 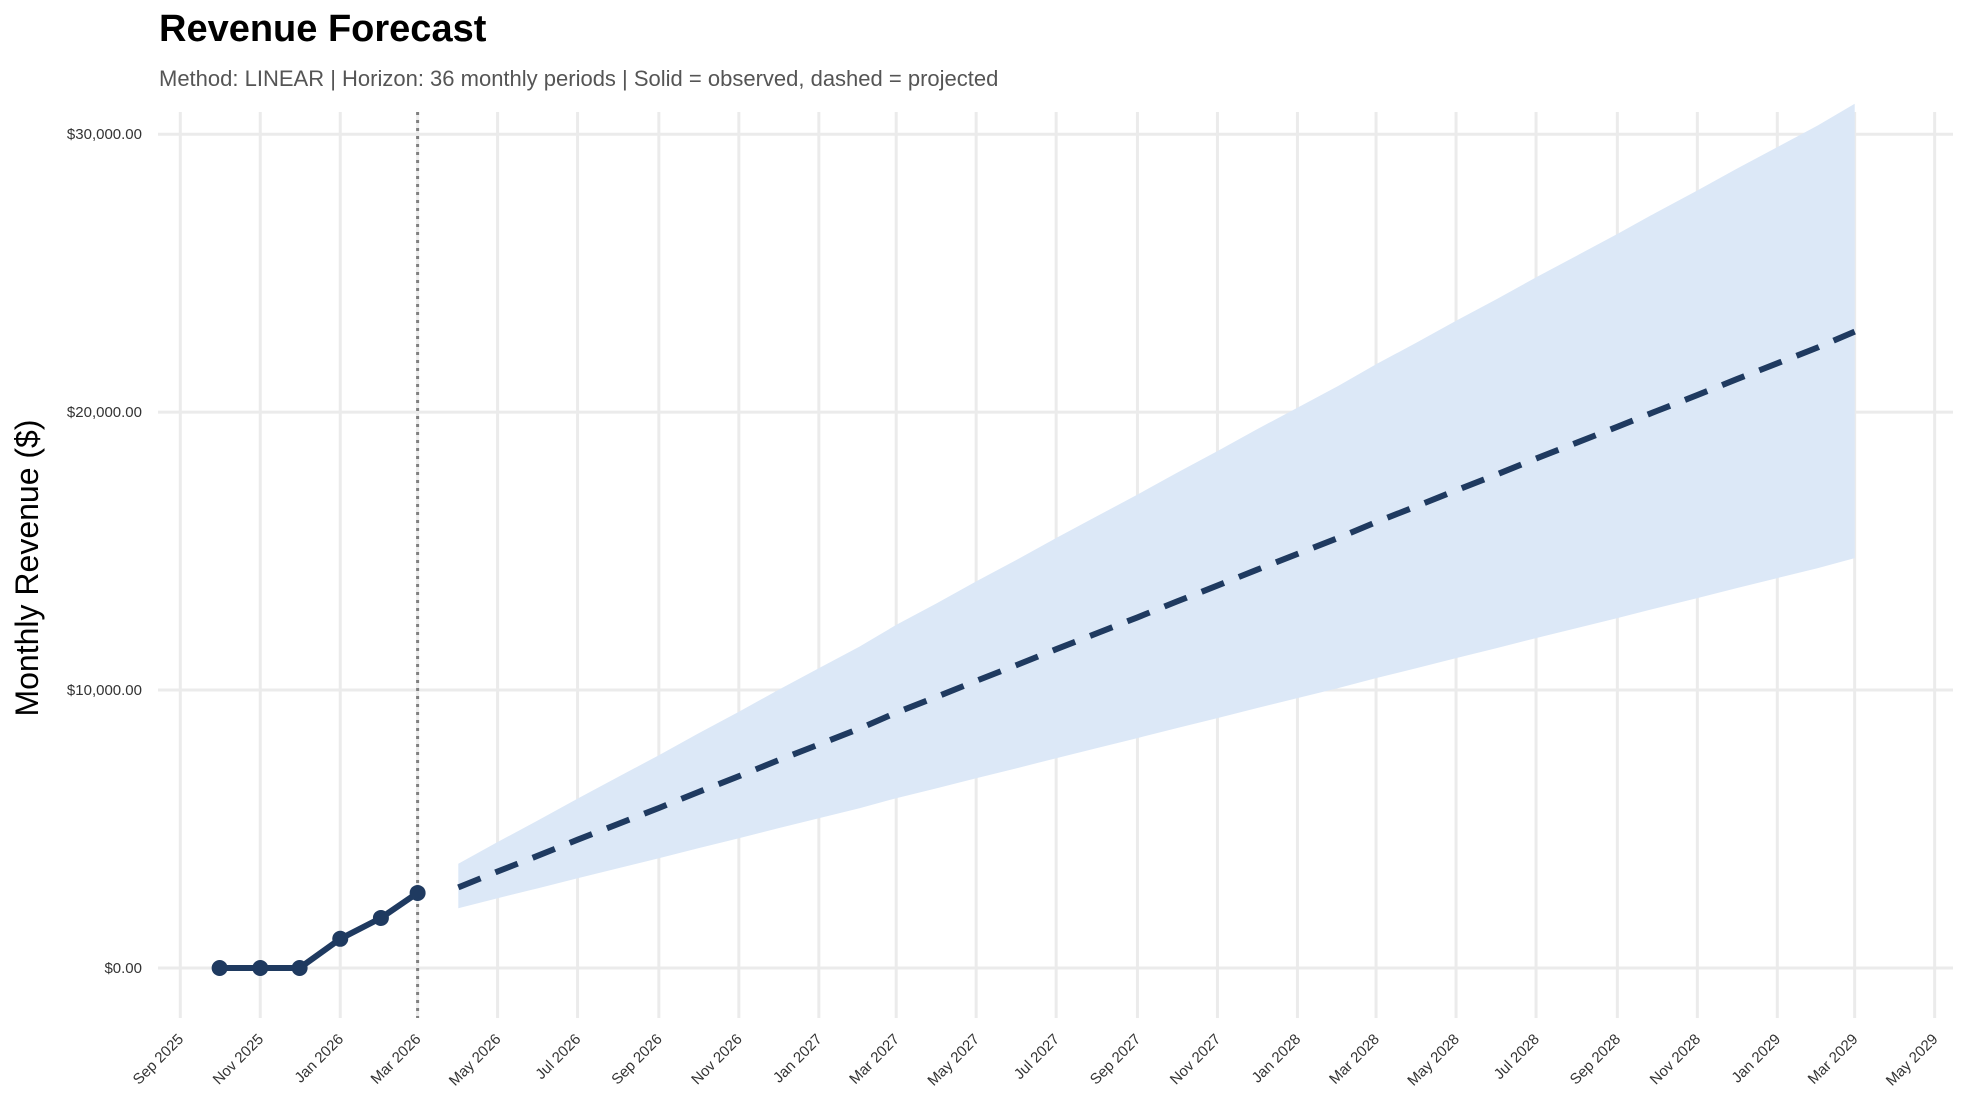 What do you see at coordinates (798, 1059) in the screenshot?
I see `x-tick-label: Jan 2027` at bounding box center [798, 1059].